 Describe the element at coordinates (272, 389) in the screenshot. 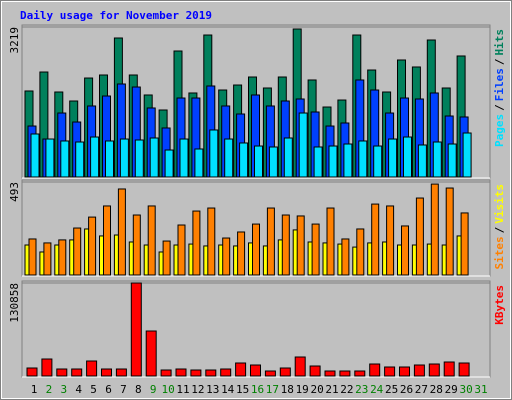

I see `x-tick-label: 17` at that location.